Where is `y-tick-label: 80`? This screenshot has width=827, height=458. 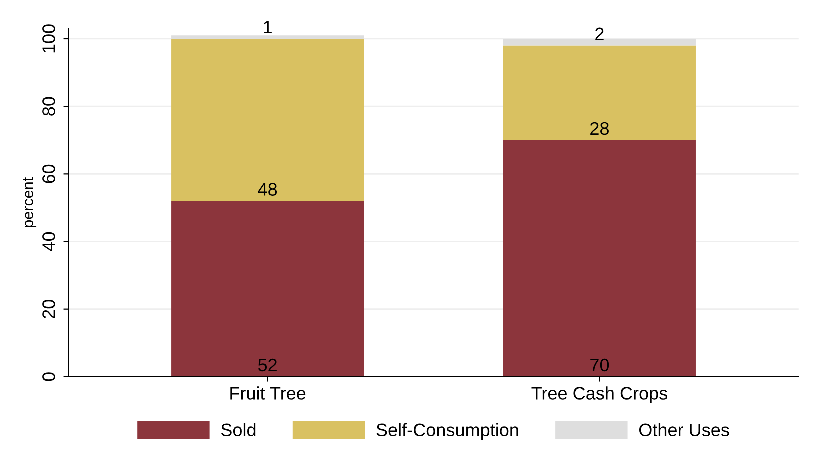
y-tick-label: 80 is located at coordinates (49, 106).